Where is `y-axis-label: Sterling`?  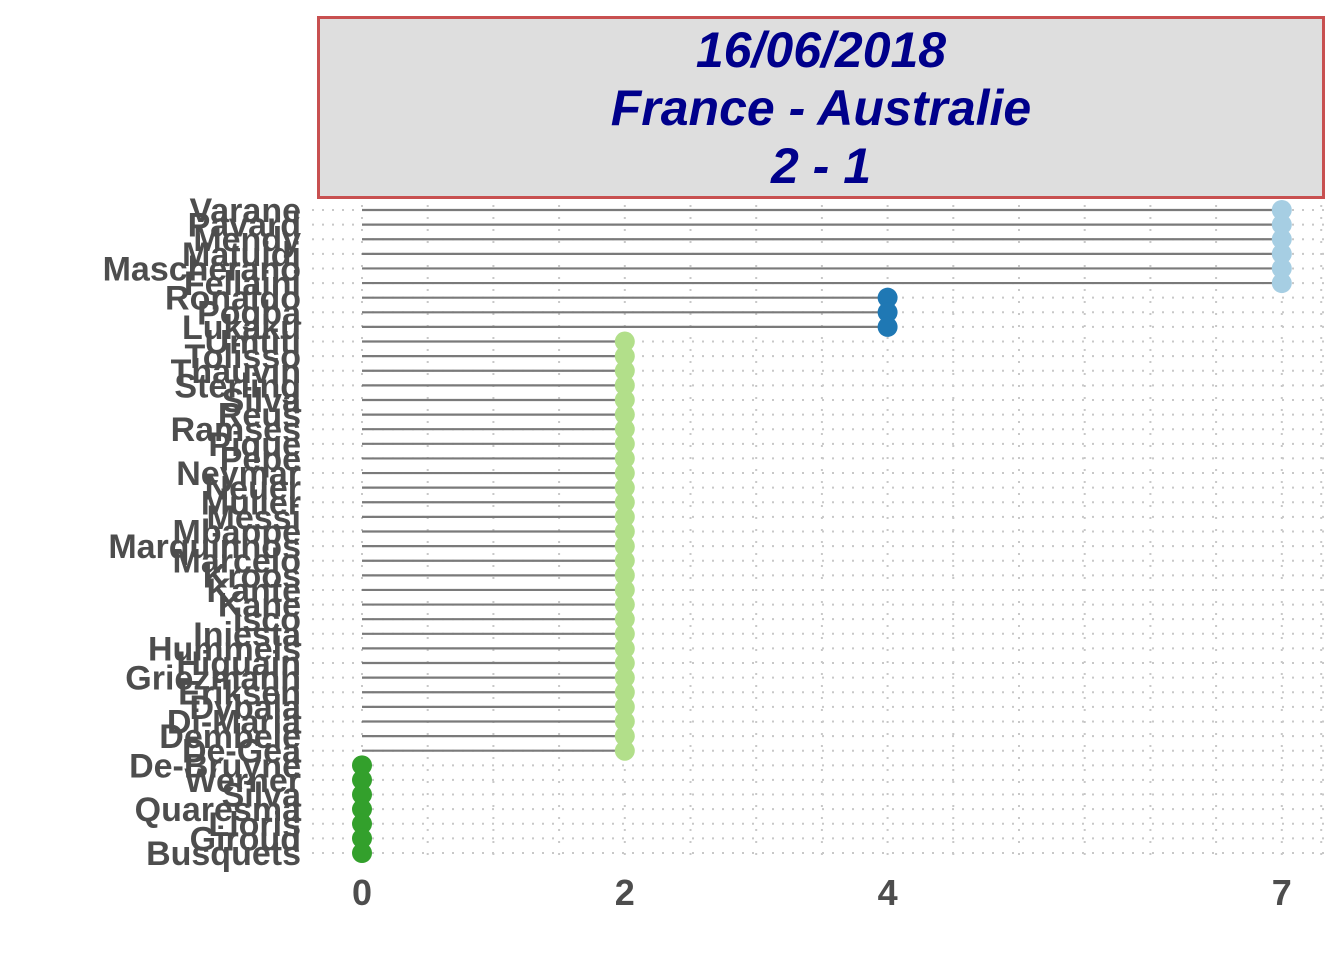 y-axis-label: Sterling is located at coordinates (237, 386).